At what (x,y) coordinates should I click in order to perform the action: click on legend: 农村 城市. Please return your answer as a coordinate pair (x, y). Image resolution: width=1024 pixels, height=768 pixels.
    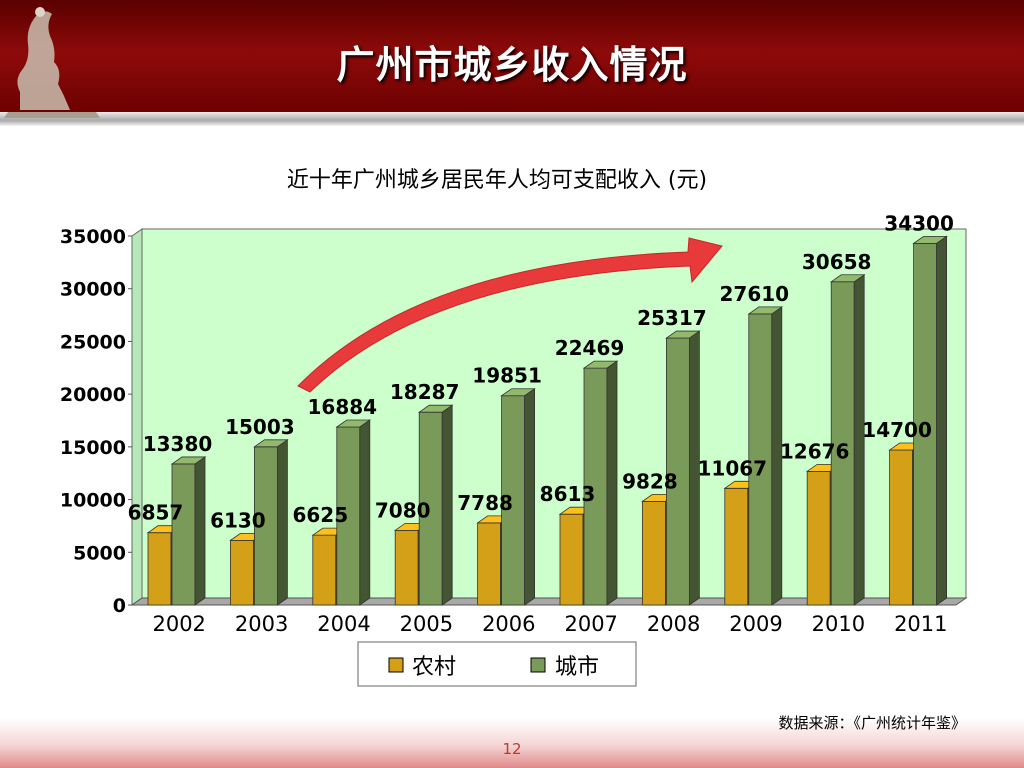
    Looking at the image, I should click on (497, 664).